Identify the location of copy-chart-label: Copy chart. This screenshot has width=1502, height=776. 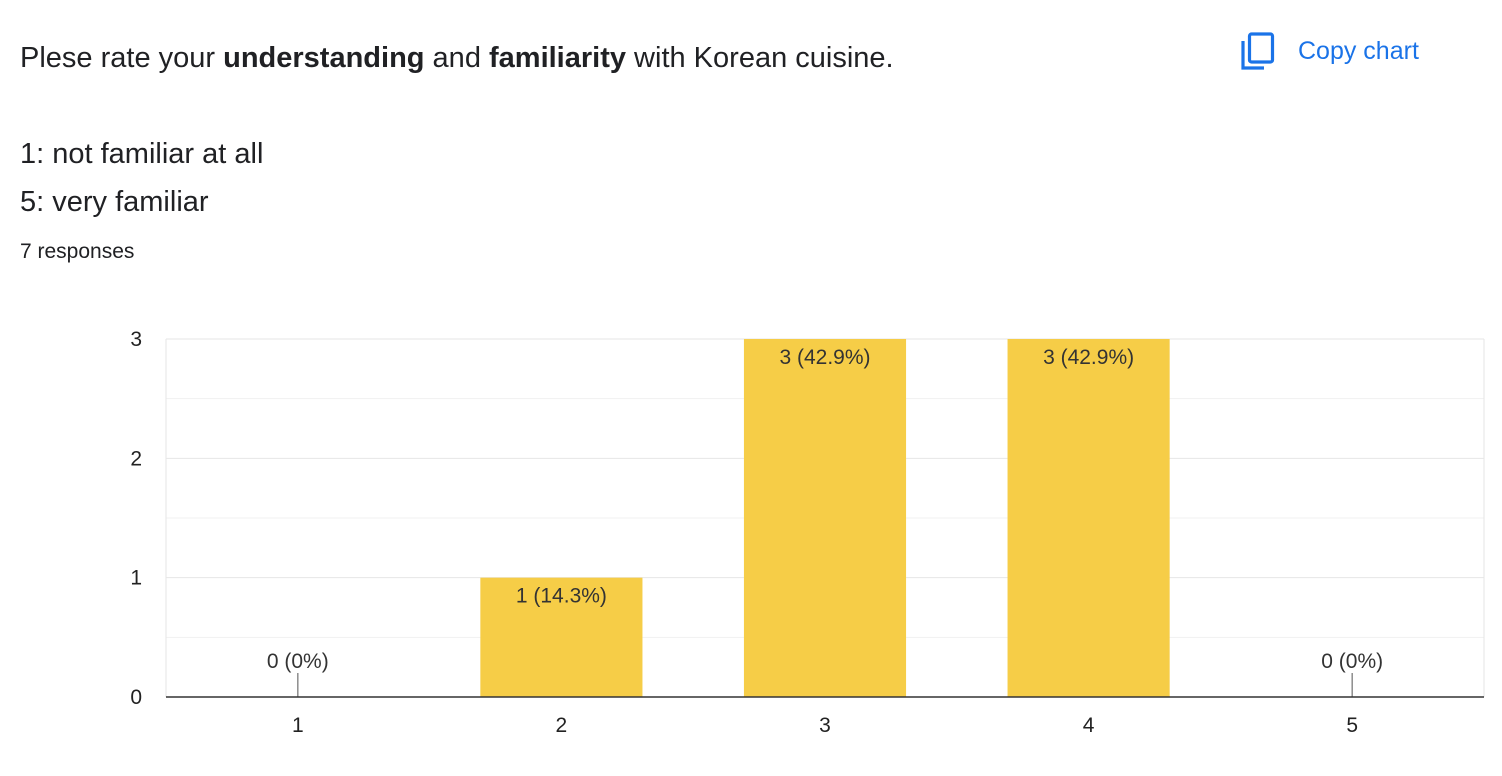
(1358, 50).